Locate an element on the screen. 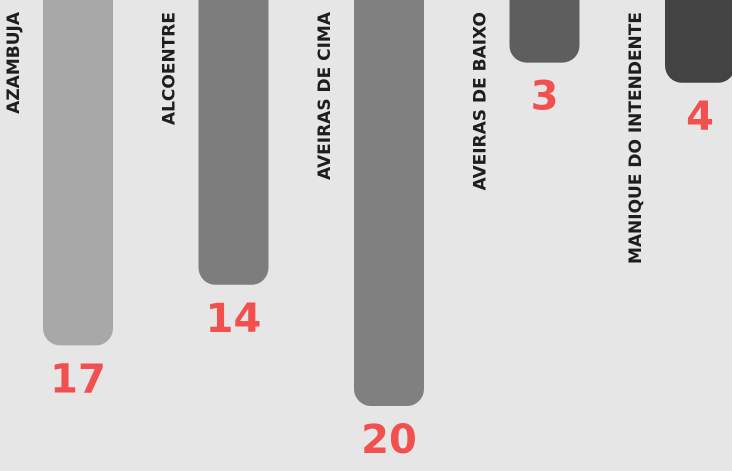  value-label-azambuja: 17 is located at coordinates (78, 379).